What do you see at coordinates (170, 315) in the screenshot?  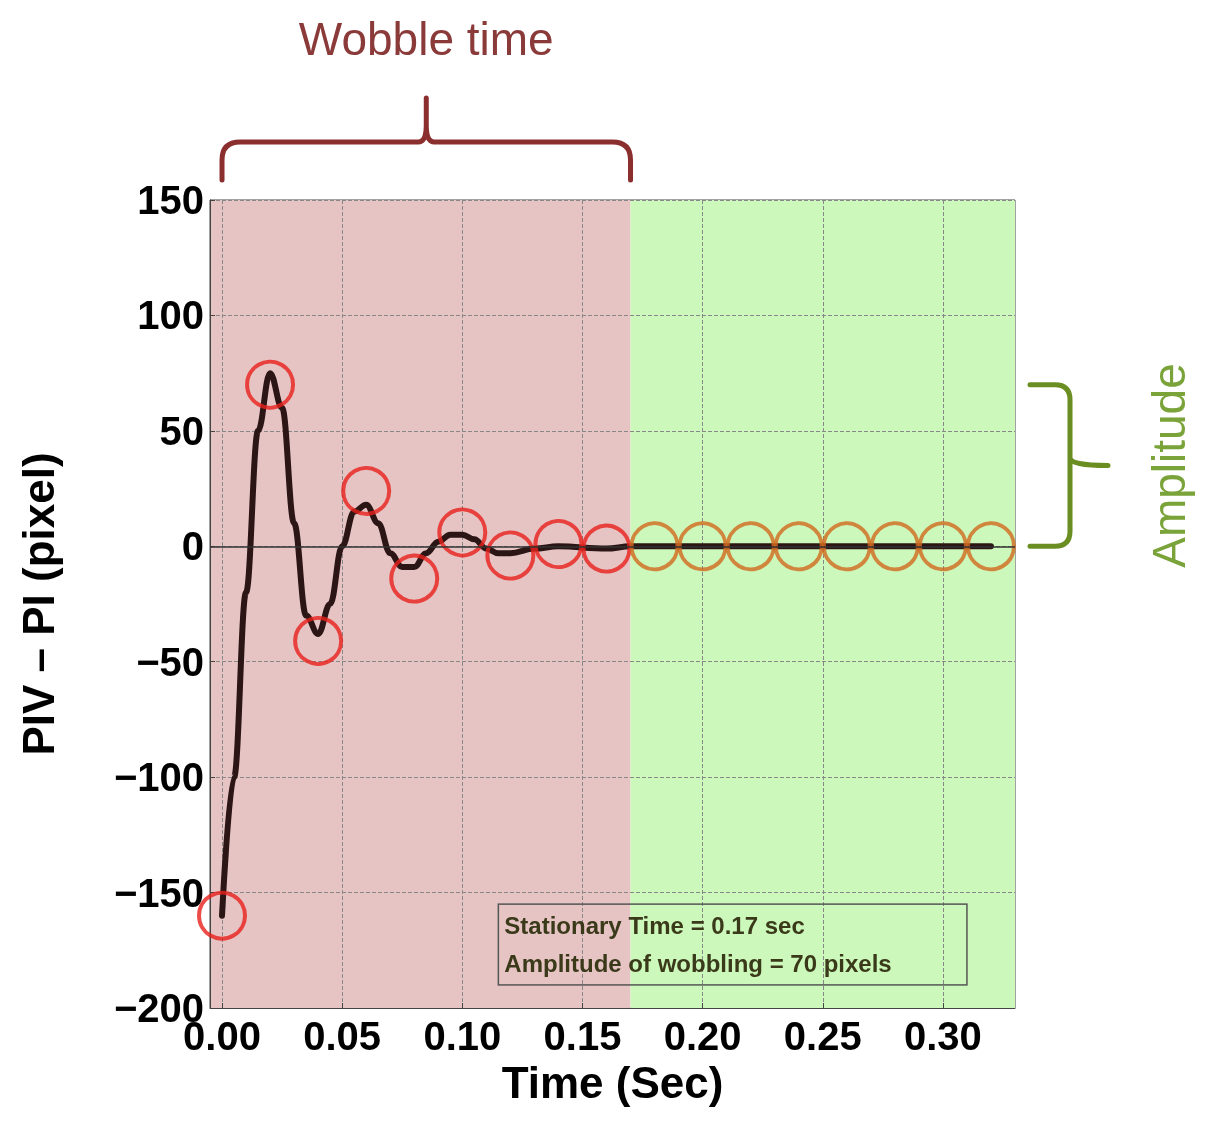 I see `y-tick-label: 100` at bounding box center [170, 315].